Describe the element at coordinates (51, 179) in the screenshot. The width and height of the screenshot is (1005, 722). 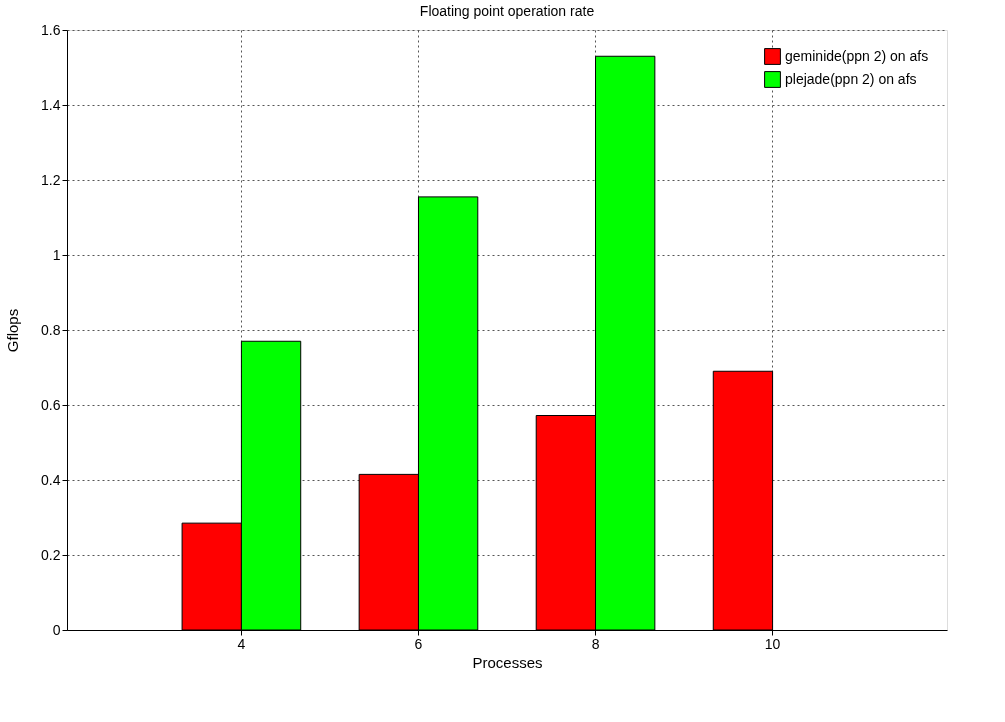
I see `y-tick-label: 1.2` at that location.